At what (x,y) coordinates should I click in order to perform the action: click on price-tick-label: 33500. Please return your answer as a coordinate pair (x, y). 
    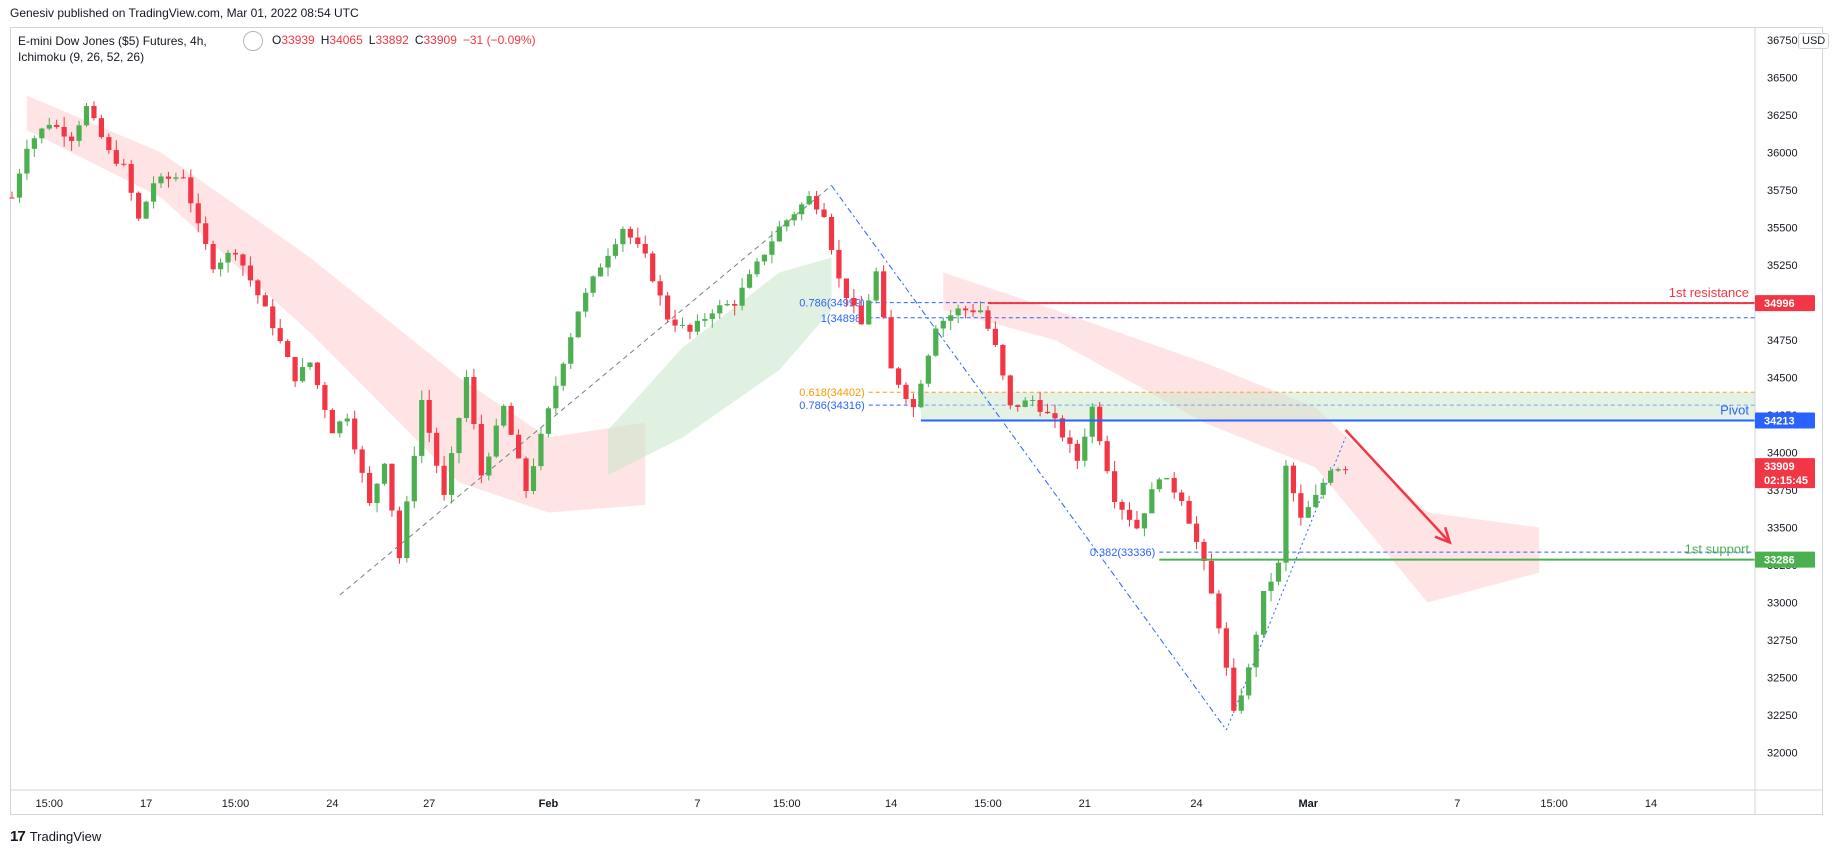
    Looking at the image, I should click on (1782, 529).